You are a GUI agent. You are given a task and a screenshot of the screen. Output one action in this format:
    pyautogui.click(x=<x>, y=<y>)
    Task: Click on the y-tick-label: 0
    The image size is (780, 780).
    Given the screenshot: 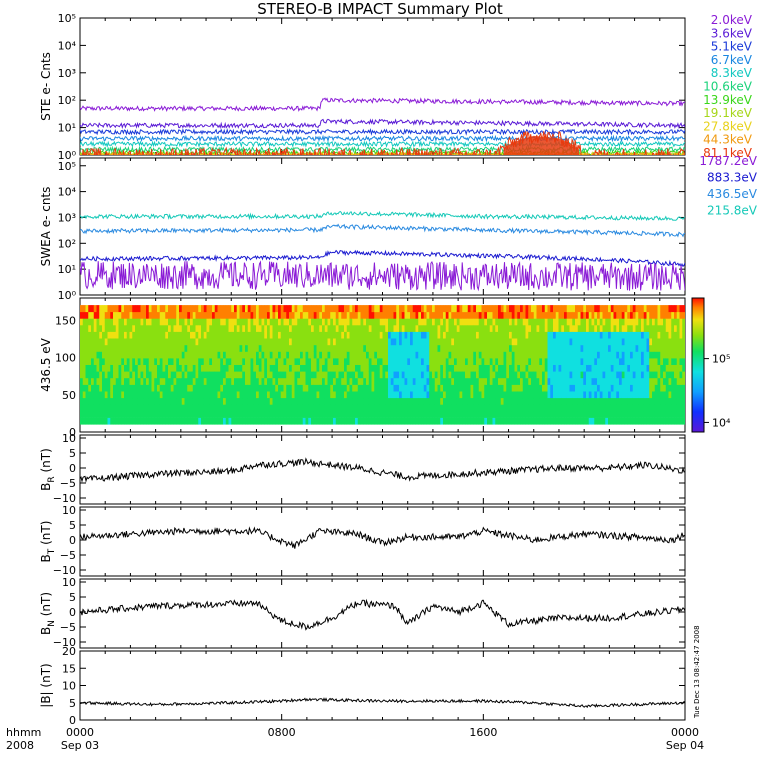 What is the action you would take?
    pyautogui.click(x=72, y=612)
    